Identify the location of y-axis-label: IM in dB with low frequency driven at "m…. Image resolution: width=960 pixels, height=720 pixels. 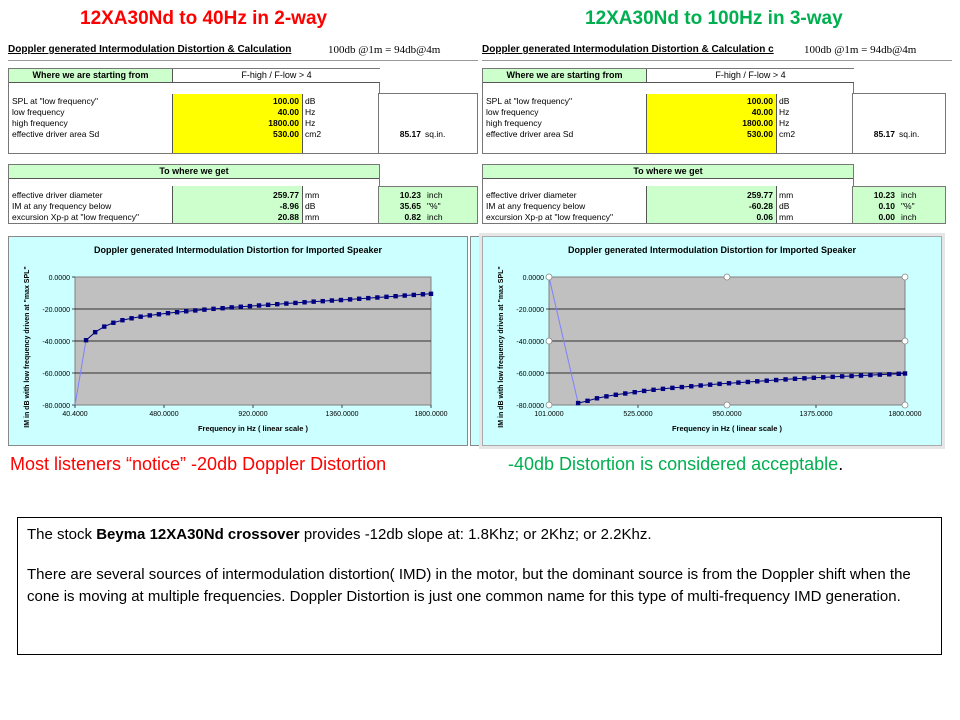
(27, 346).